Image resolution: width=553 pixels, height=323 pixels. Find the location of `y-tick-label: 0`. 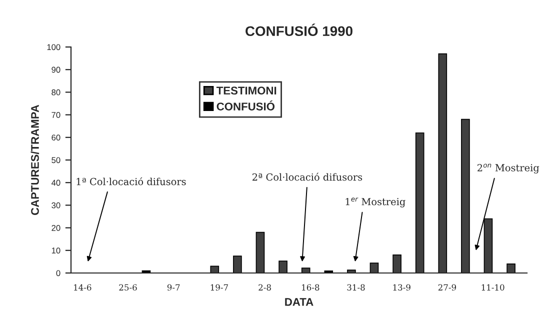

y-tick-label: 0 is located at coordinates (58, 273).